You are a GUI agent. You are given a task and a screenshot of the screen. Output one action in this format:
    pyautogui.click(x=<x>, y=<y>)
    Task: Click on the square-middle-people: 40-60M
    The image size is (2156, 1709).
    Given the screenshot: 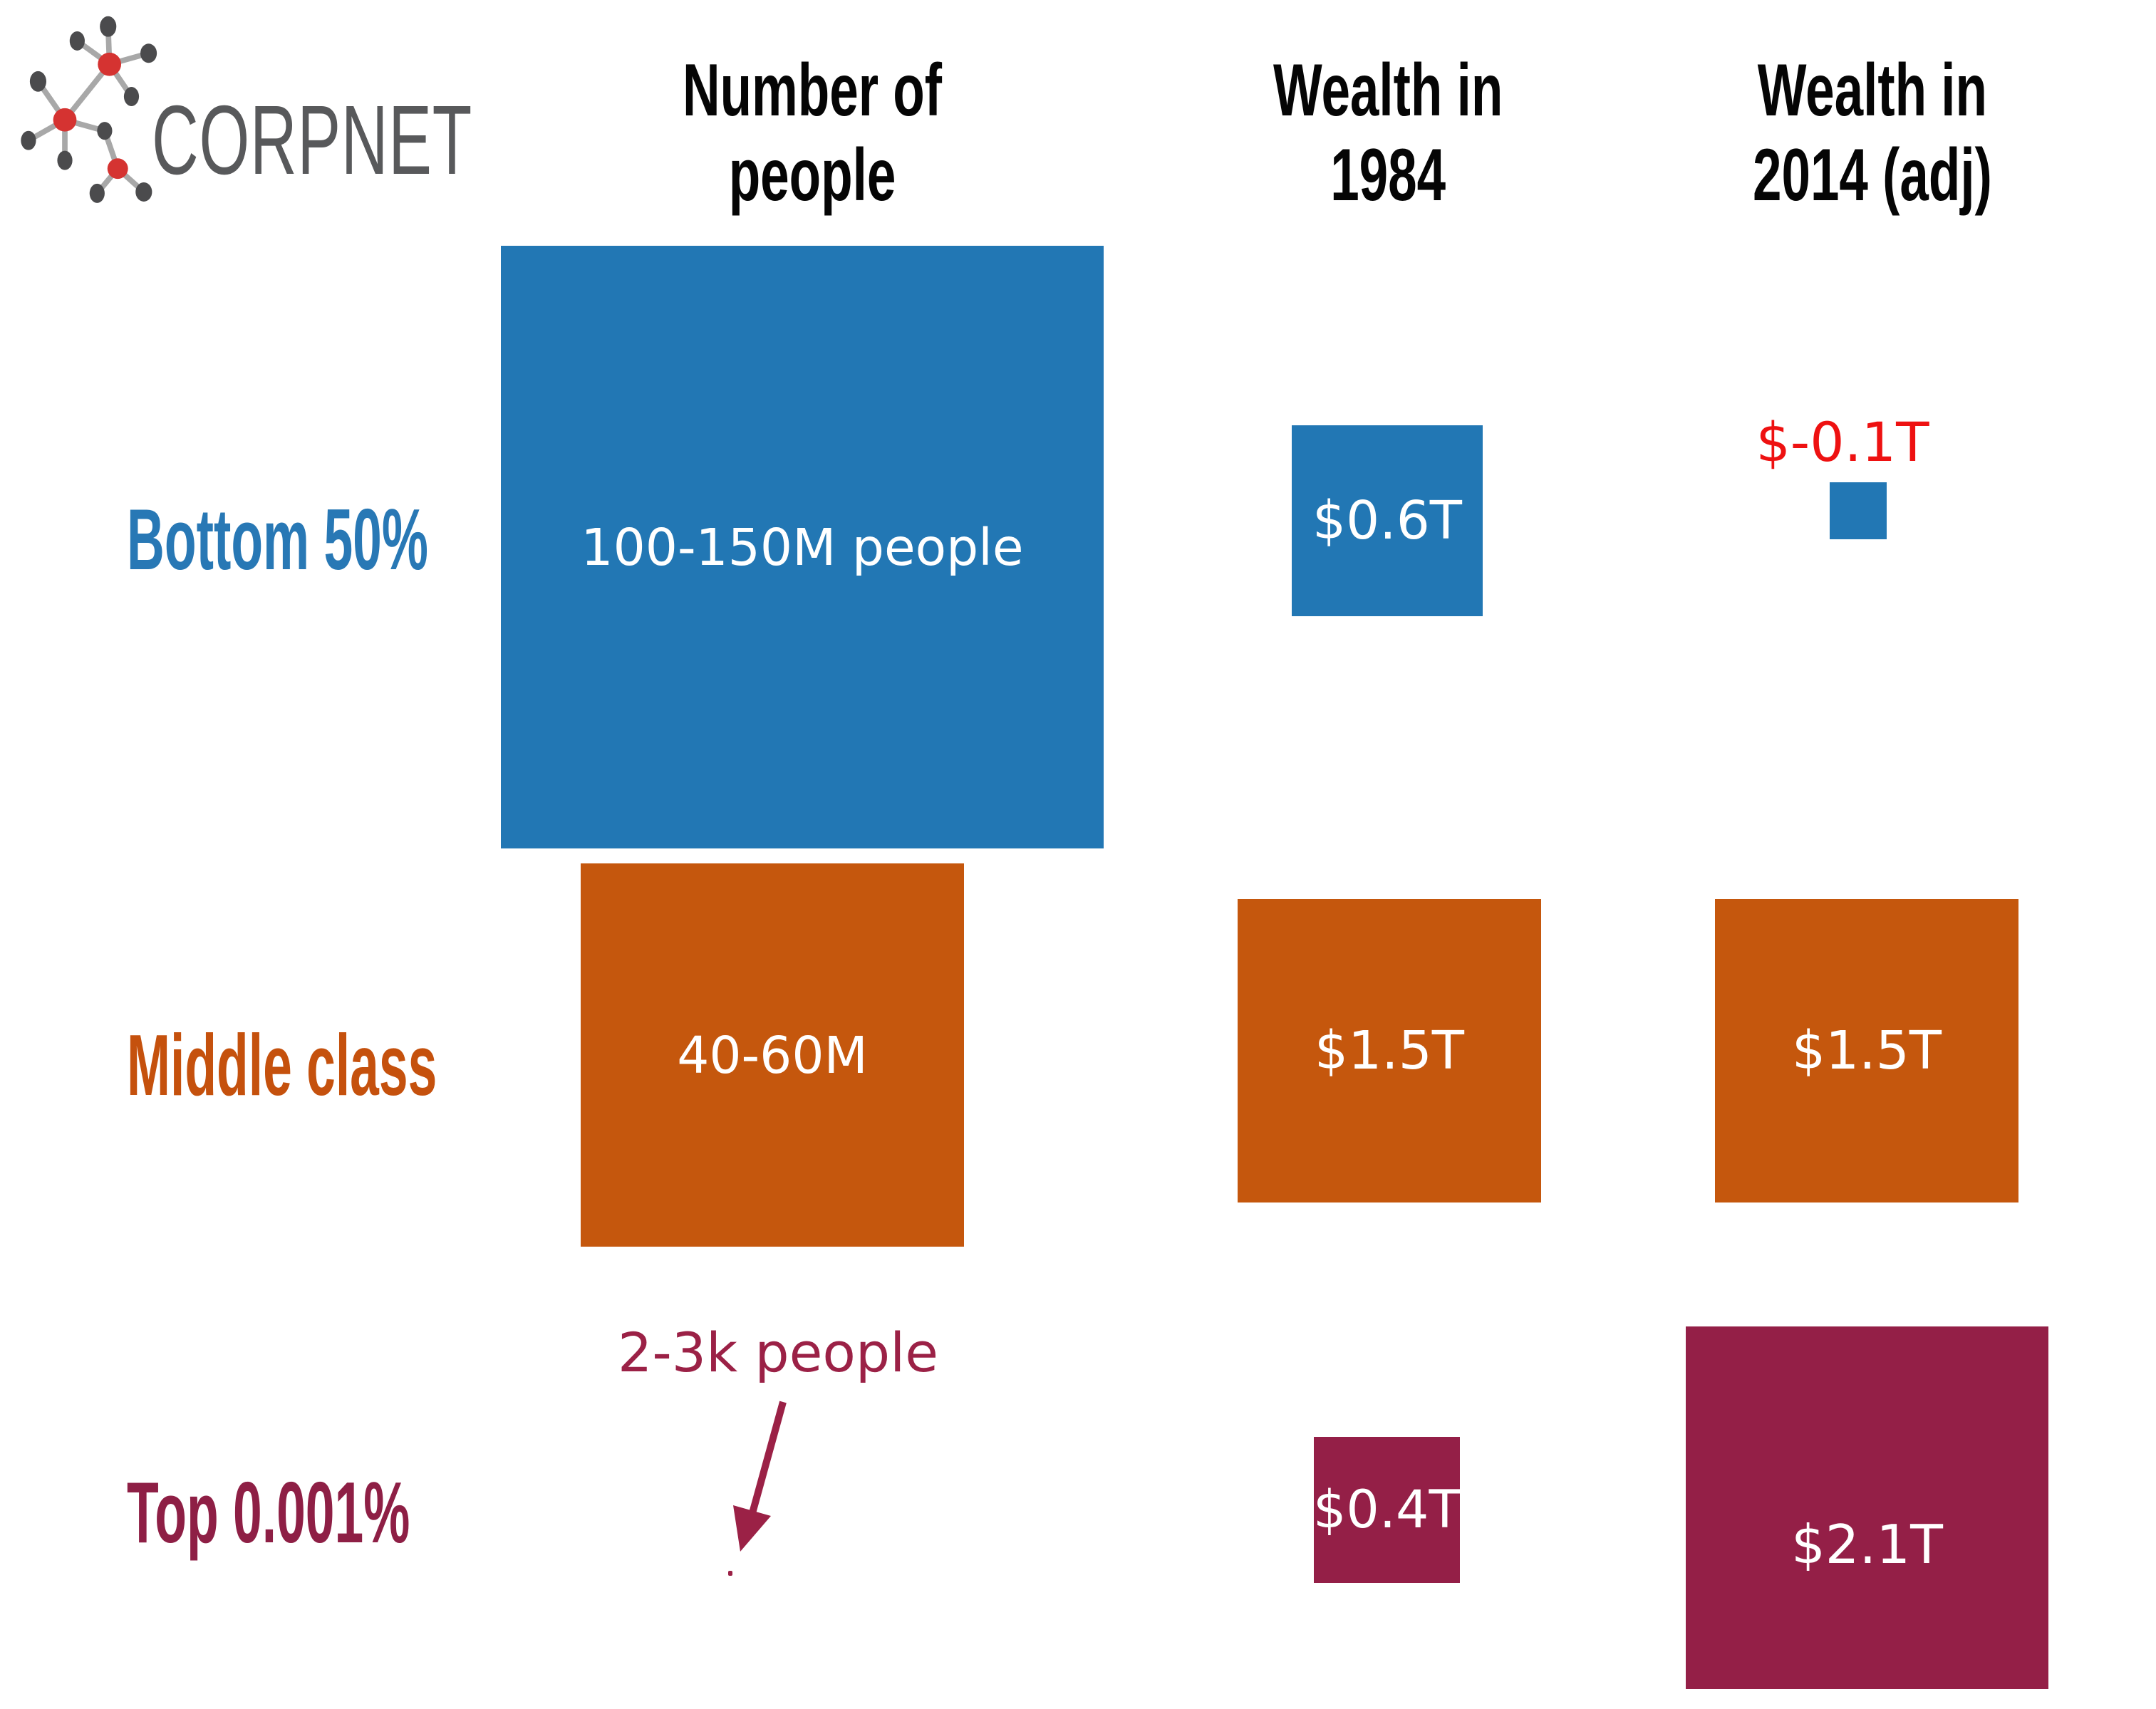 What is the action you would take?
    pyautogui.click(x=772, y=1055)
    